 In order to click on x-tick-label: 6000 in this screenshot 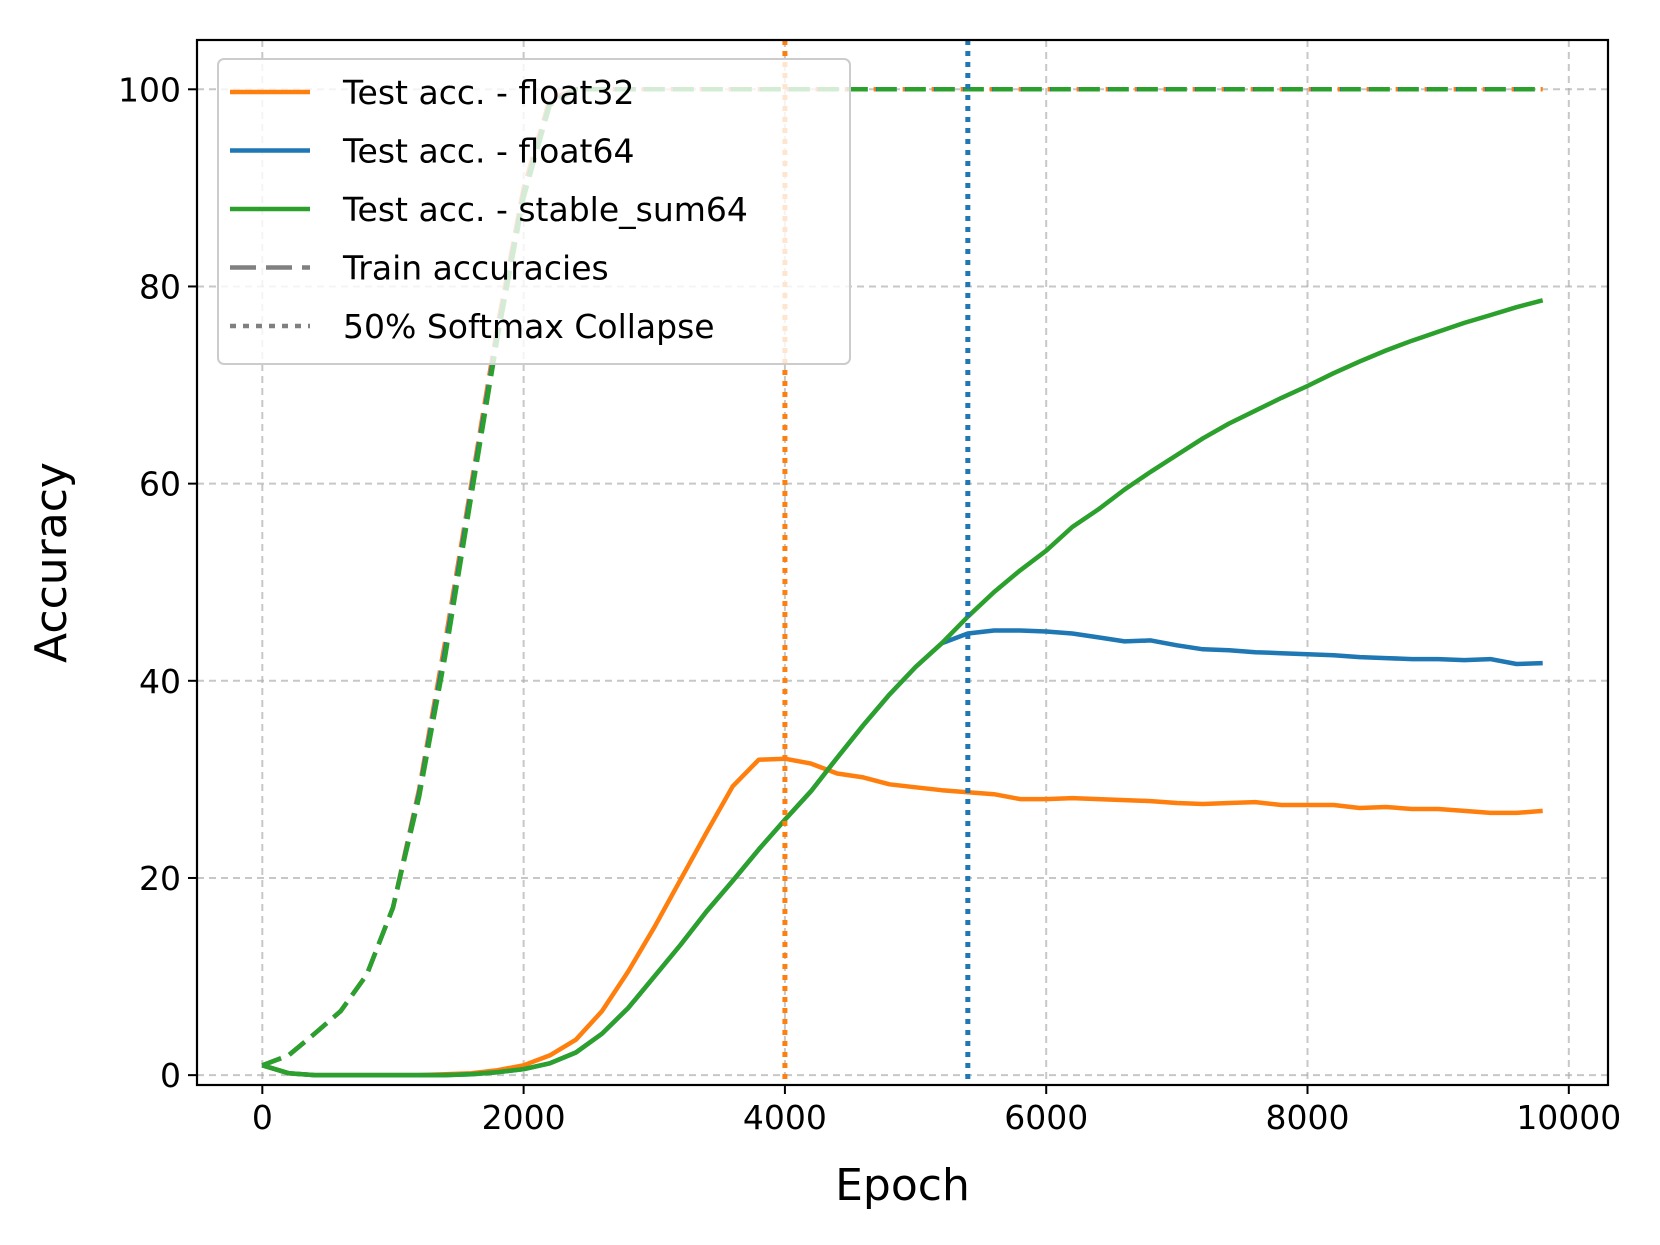, I will do `click(1046, 1117)`.